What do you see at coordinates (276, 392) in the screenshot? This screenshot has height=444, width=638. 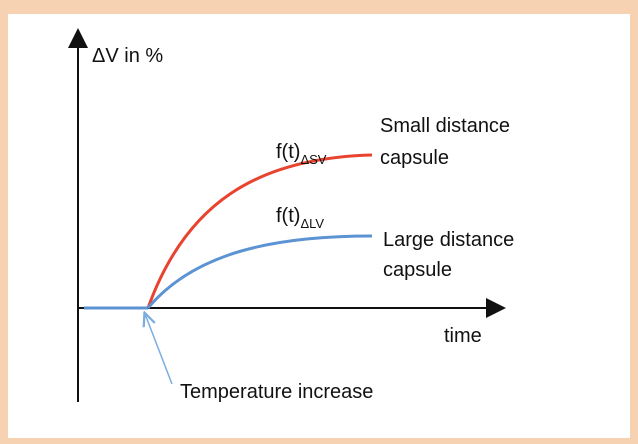 I see `annotation: Temperature increase` at bounding box center [276, 392].